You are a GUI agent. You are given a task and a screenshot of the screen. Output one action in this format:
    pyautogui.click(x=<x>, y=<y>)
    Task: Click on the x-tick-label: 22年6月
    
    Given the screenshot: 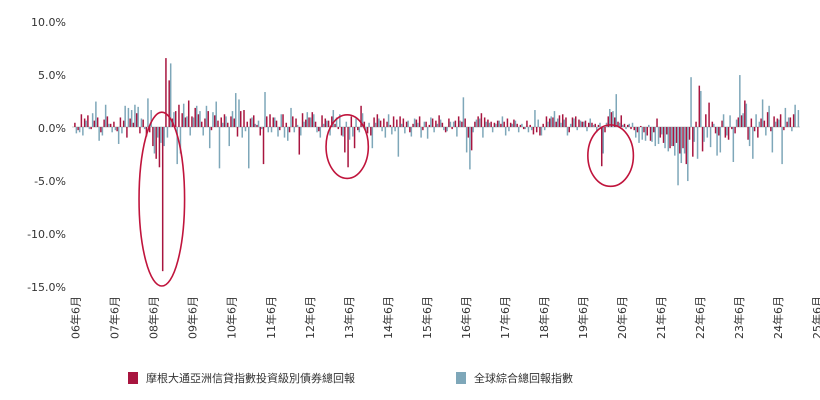 What is the action you would take?
    pyautogui.click(x=700, y=317)
    